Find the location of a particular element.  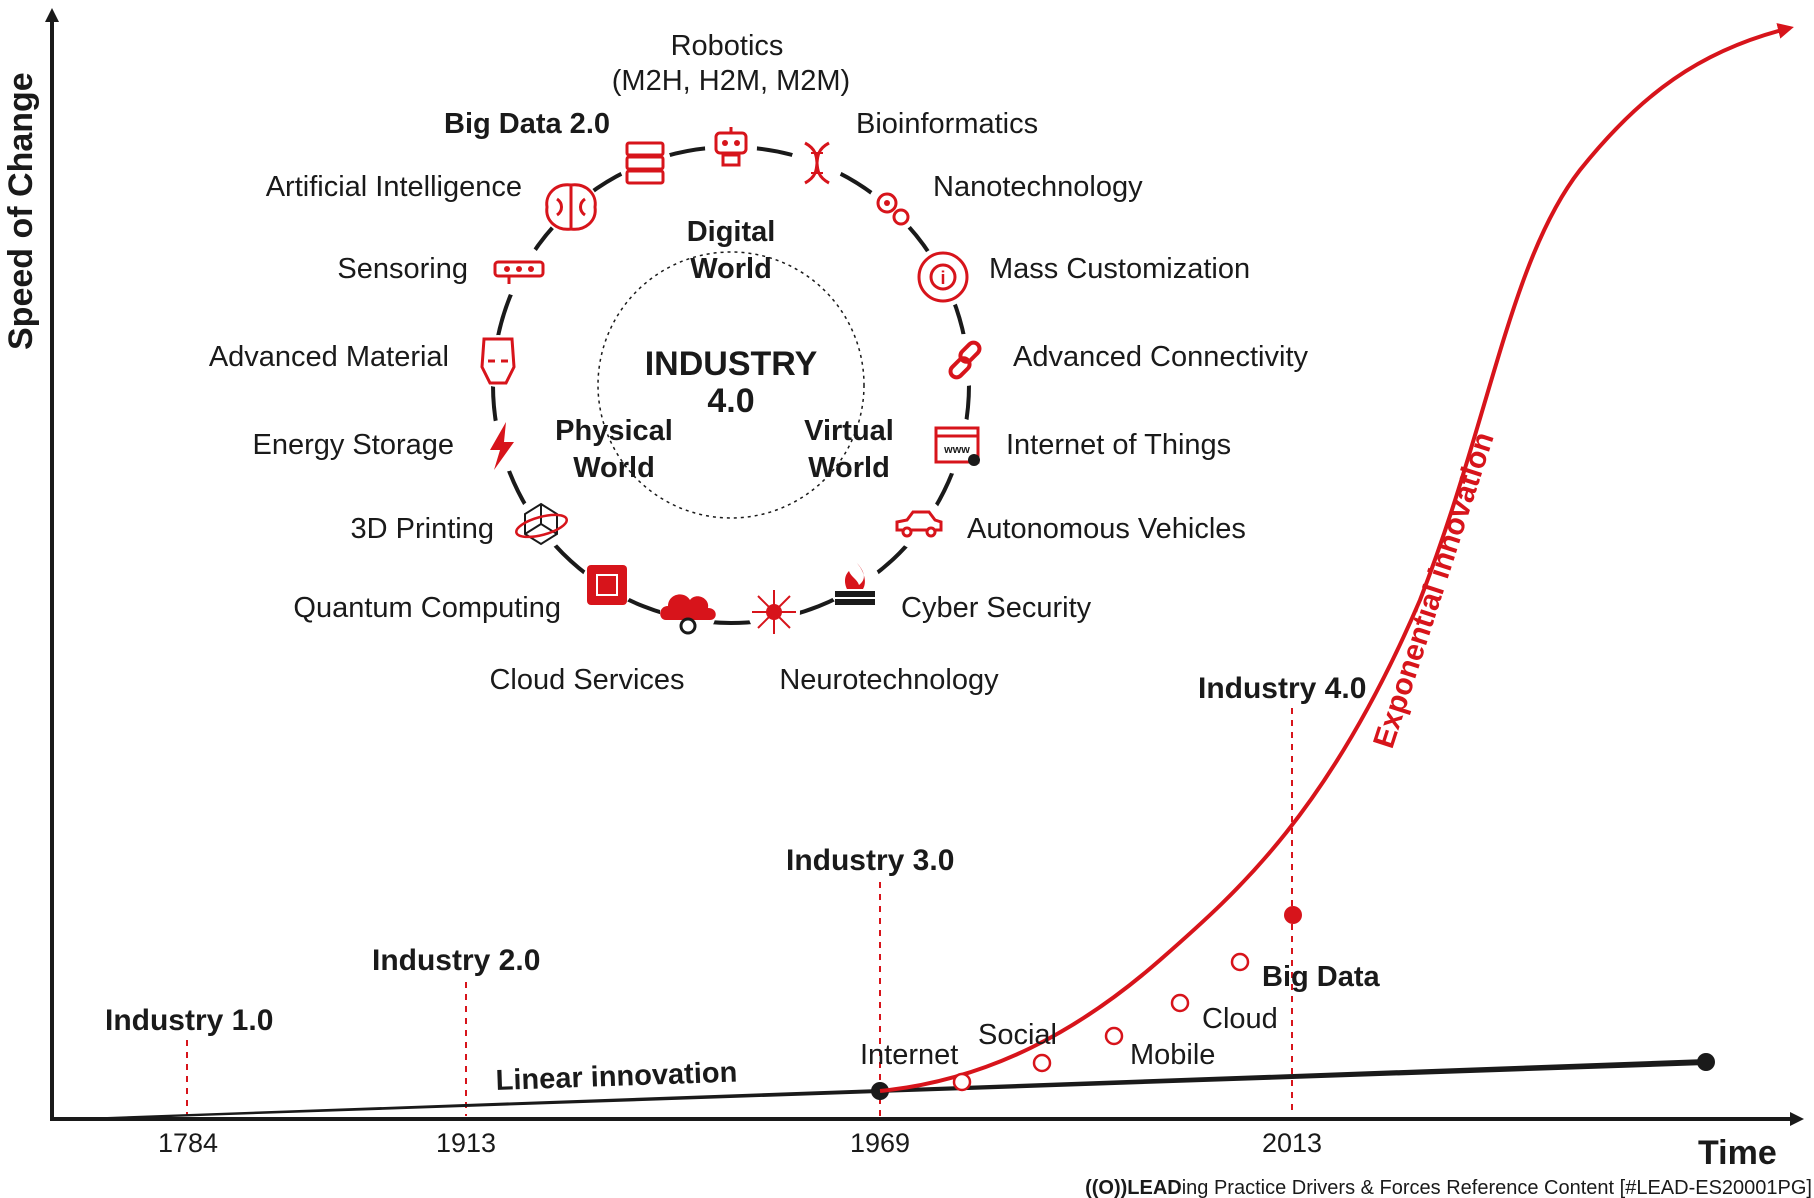

physical-world-line2: World is located at coordinates (614, 468).